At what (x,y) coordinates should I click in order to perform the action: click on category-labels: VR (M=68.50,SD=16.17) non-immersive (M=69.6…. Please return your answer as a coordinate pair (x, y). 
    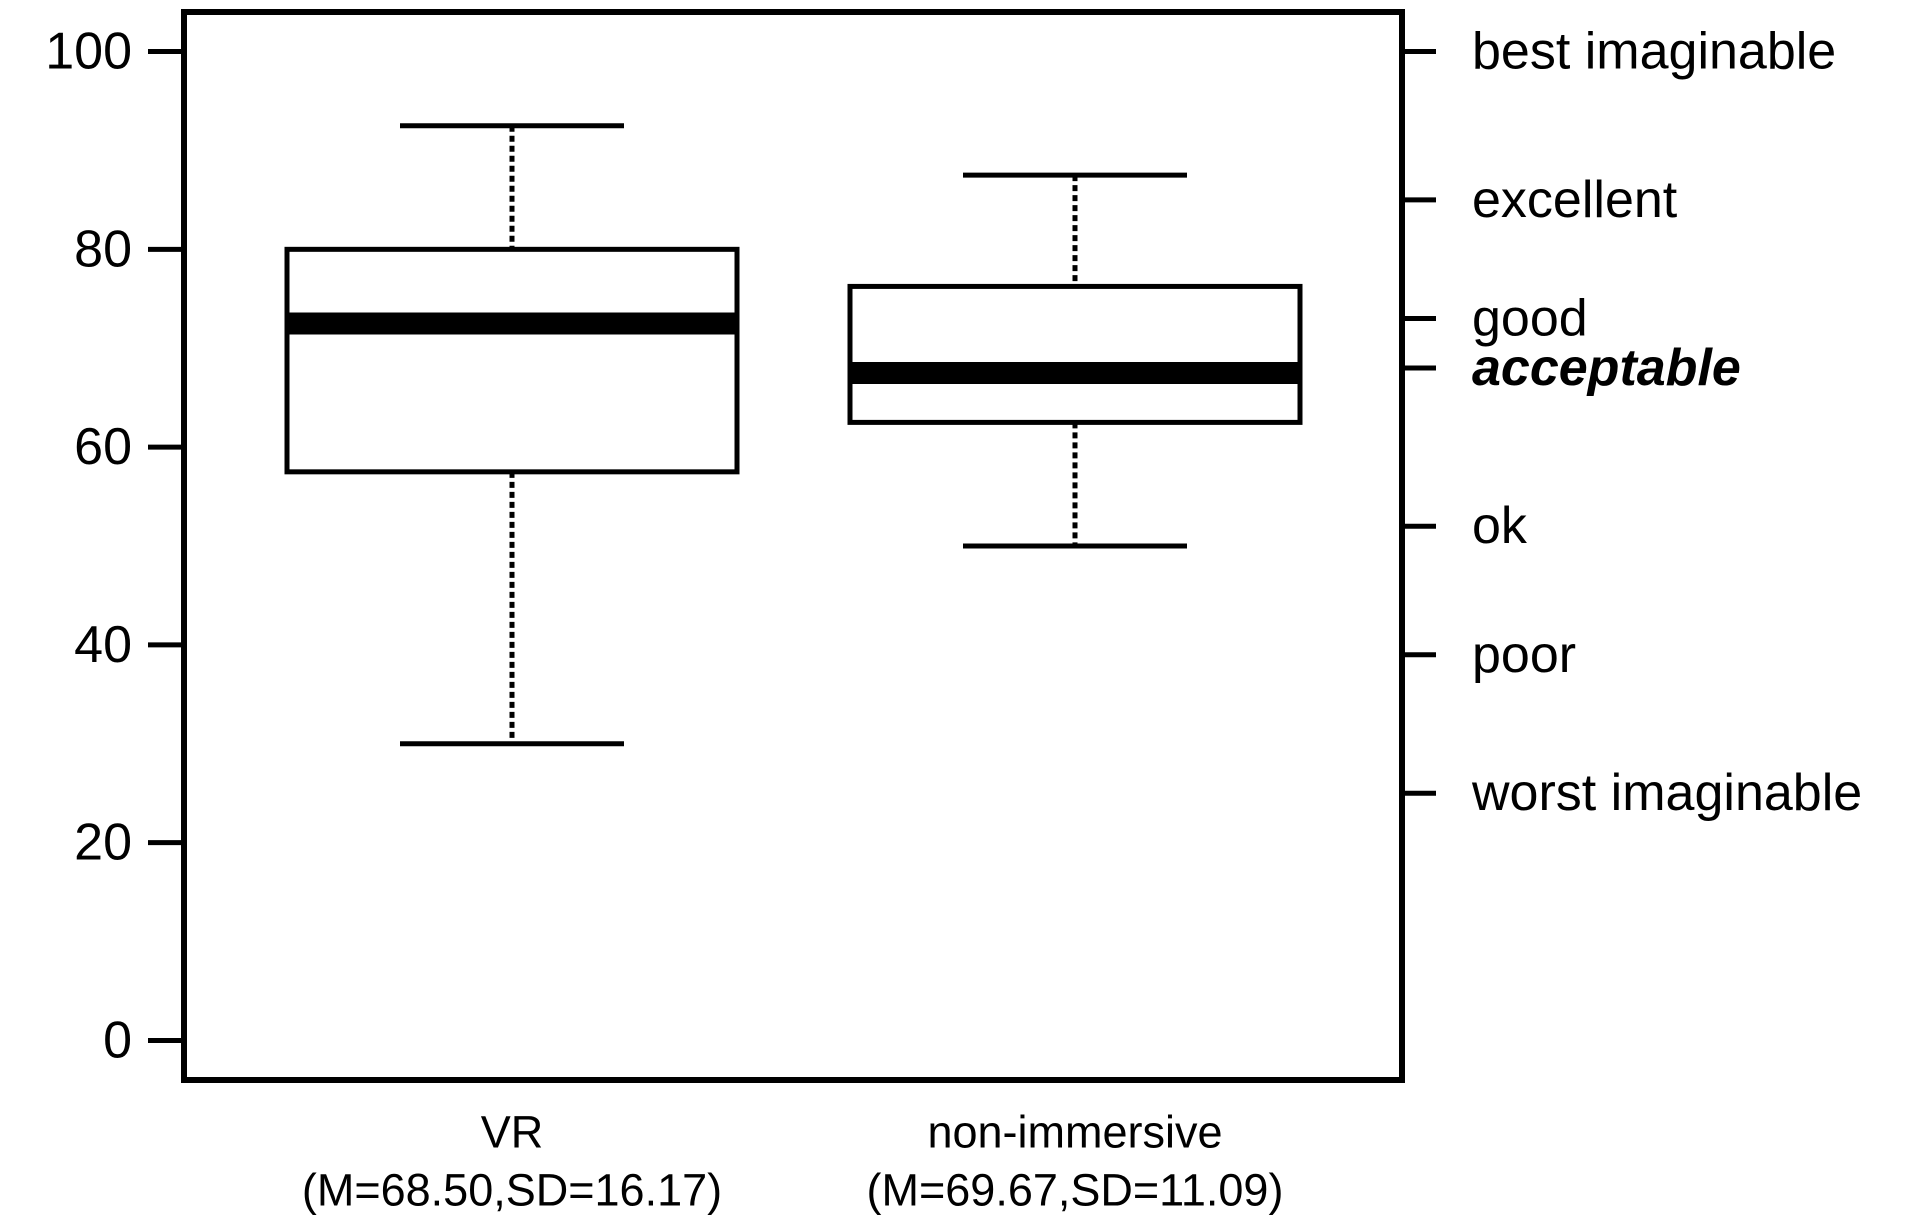
    Looking at the image, I should click on (793, 1161).